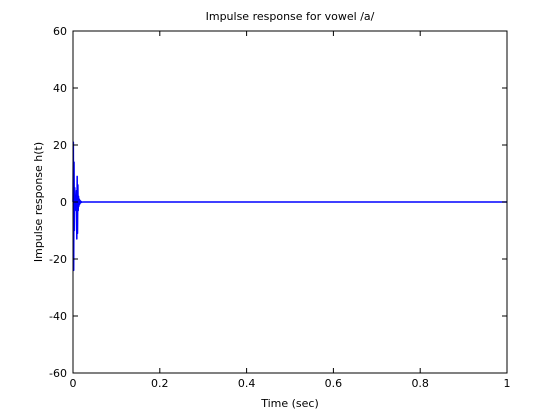  Describe the element at coordinates (160, 383) in the screenshot. I see `x-tick-label: 0.2` at that location.